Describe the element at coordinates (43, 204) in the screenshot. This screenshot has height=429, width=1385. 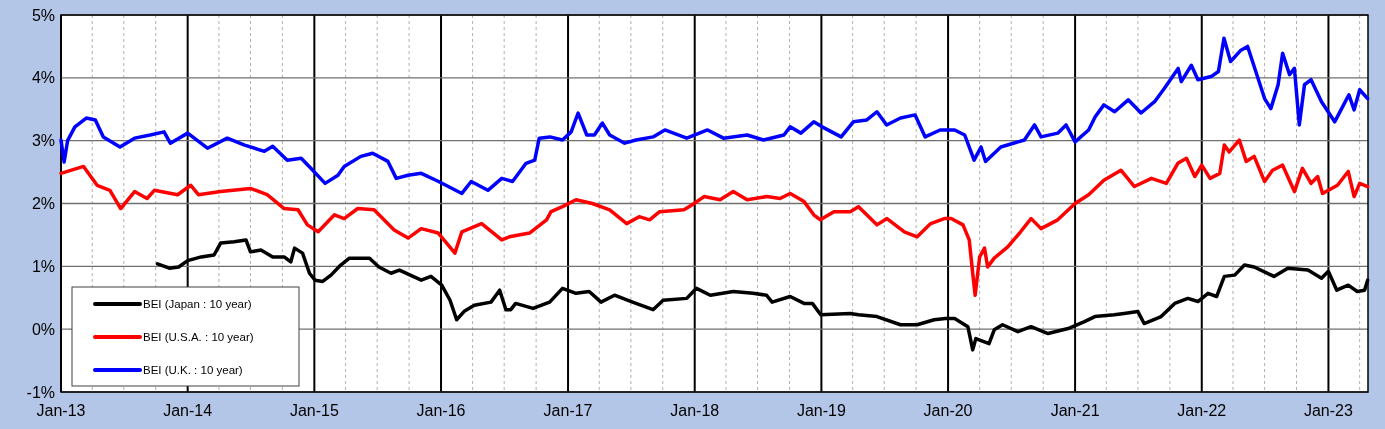
I see `y-tick-label: 2%` at that location.